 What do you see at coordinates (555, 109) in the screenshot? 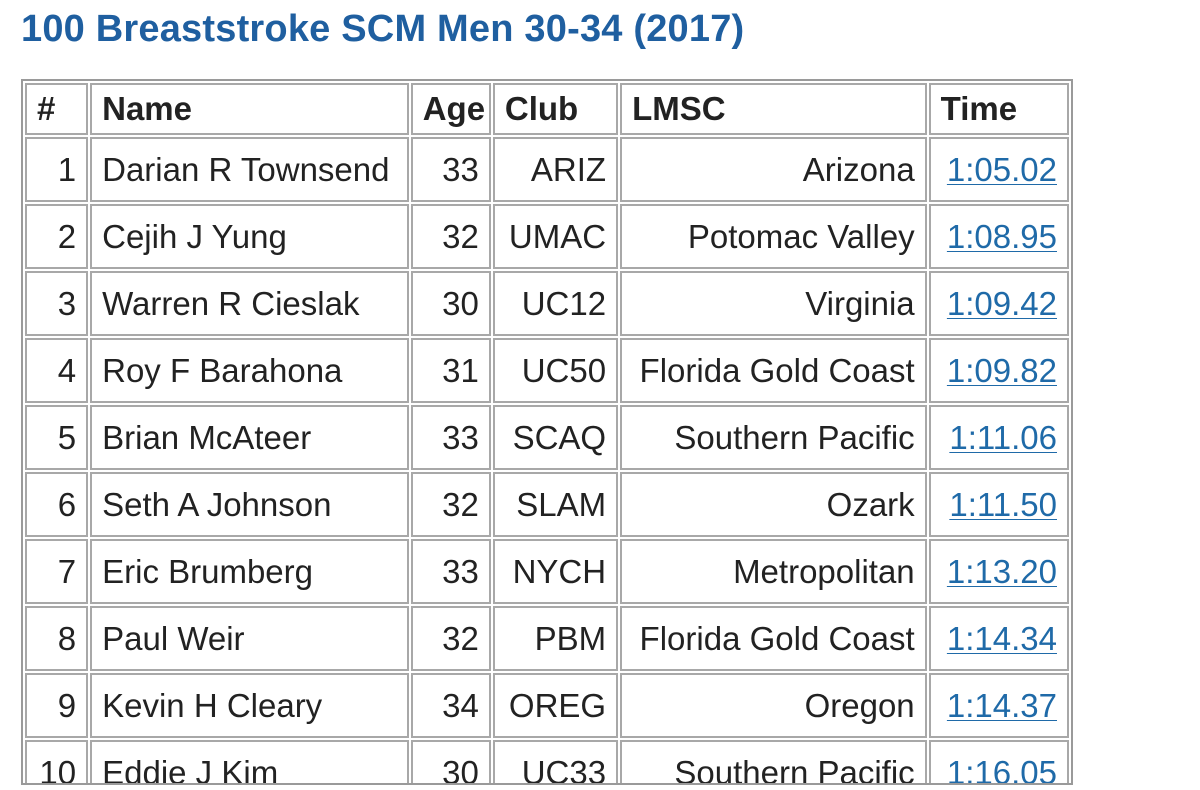
I see `column-header-club: Club` at bounding box center [555, 109].